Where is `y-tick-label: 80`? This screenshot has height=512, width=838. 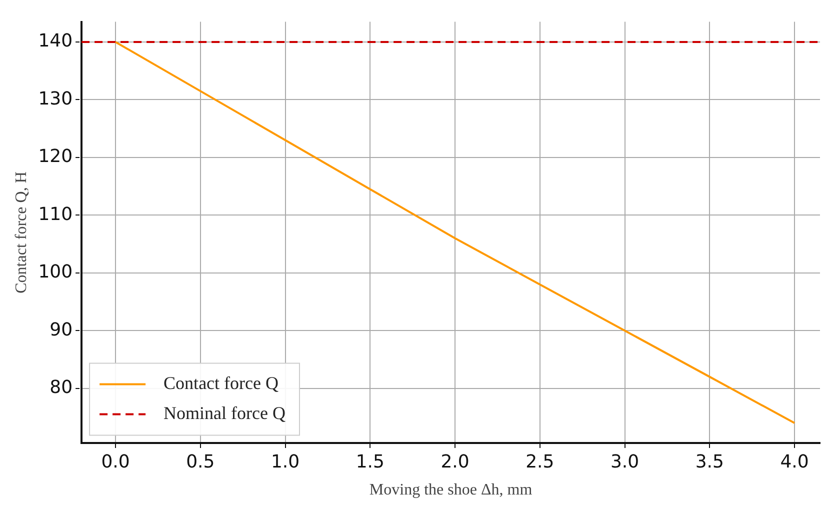 y-tick-label: 80 is located at coordinates (61, 387).